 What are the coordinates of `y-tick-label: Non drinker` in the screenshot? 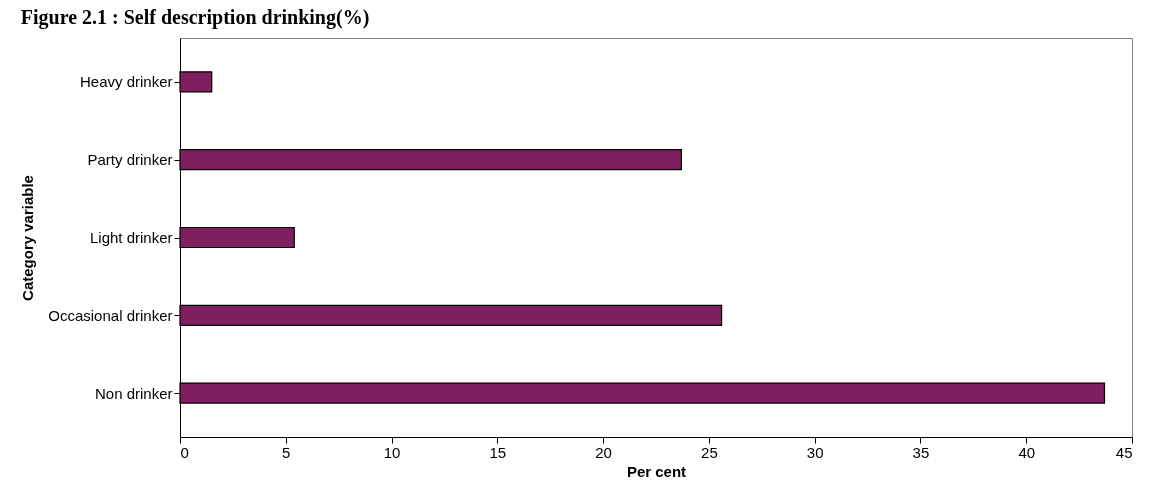 It's located at (133, 393).